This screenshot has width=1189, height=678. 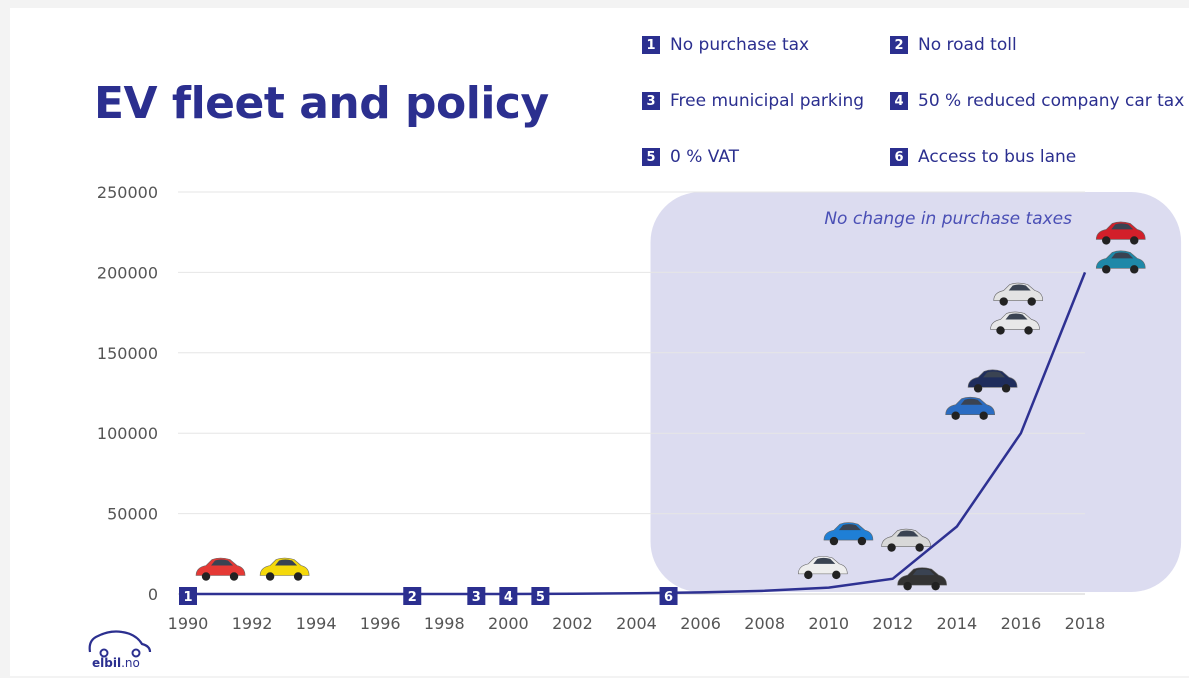 What do you see at coordinates (316, 623) in the screenshot?
I see `x-tick-label: 1994` at bounding box center [316, 623].